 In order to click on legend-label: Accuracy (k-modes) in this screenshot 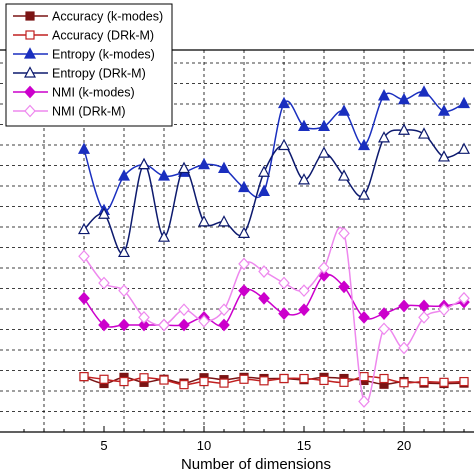, I will do `click(107, 17)`.